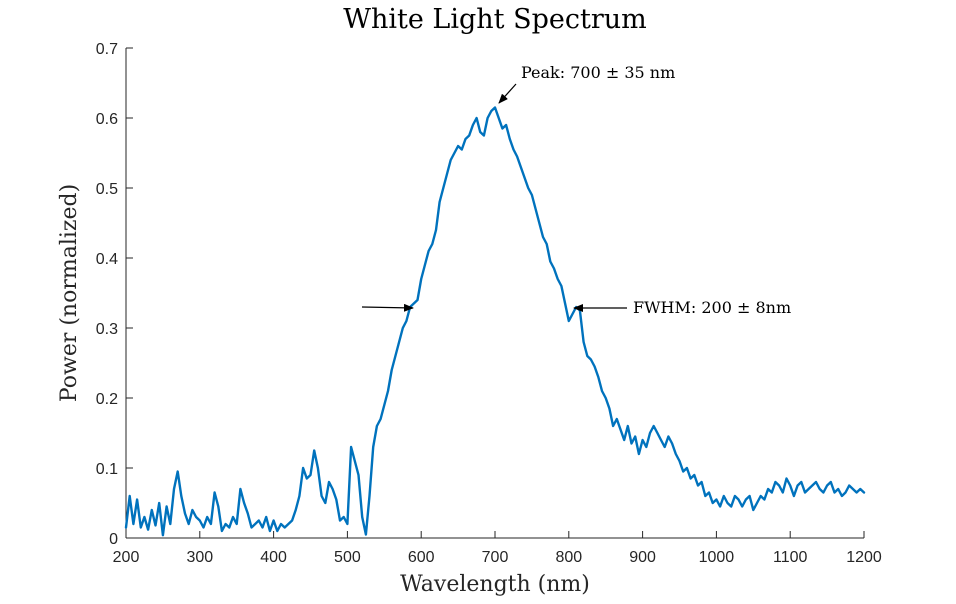  What do you see at coordinates (107, 399) in the screenshot?
I see `y-tick-label: 0.2` at bounding box center [107, 399].